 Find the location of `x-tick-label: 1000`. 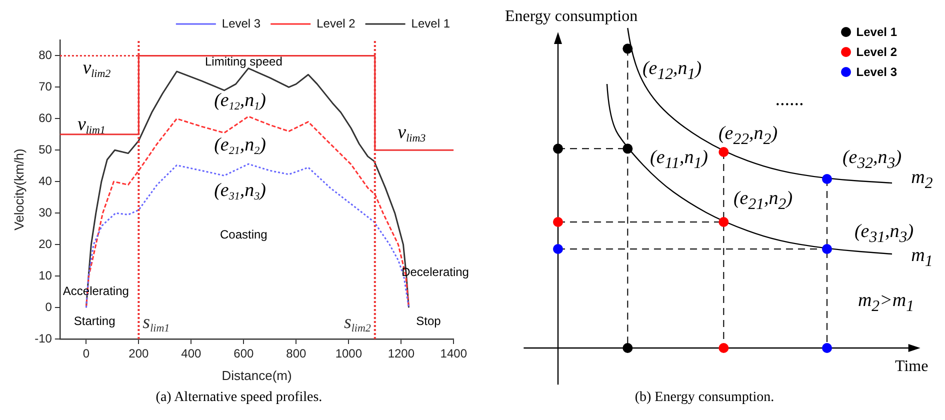

x-tick-label: 1000 is located at coordinates (348, 353).